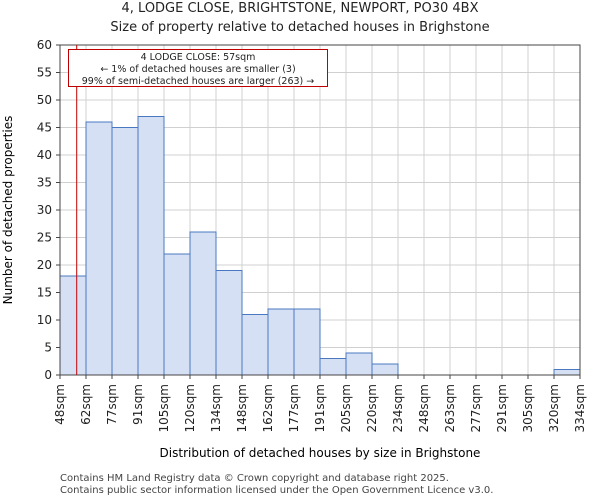  What do you see at coordinates (73, 325) in the screenshot?
I see `bar-48sqm` at bounding box center [73, 325].